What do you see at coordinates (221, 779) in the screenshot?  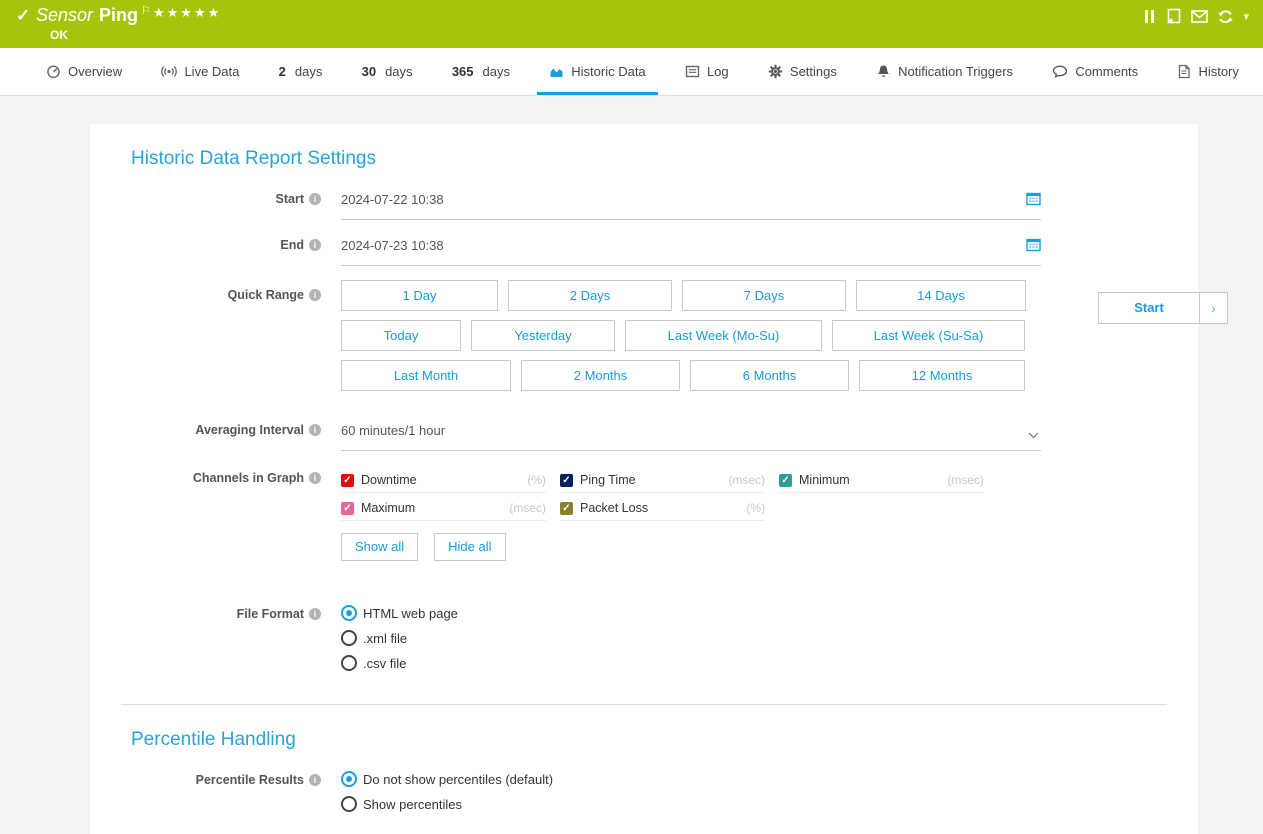 I see `percentile-results-label: Percentile Results` at bounding box center [221, 779].